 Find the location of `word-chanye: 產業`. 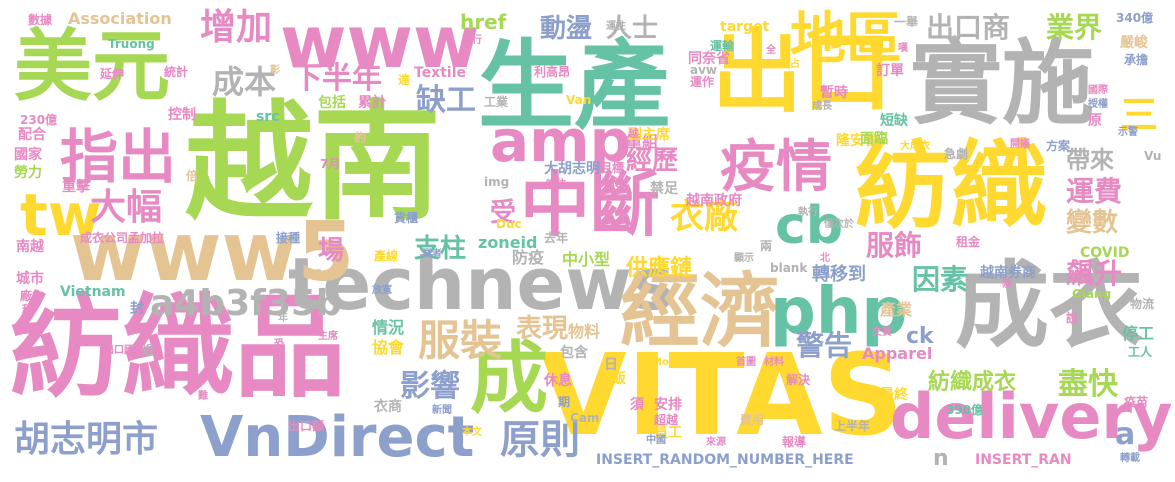

word-chanye: 產業 is located at coordinates (896, 309).